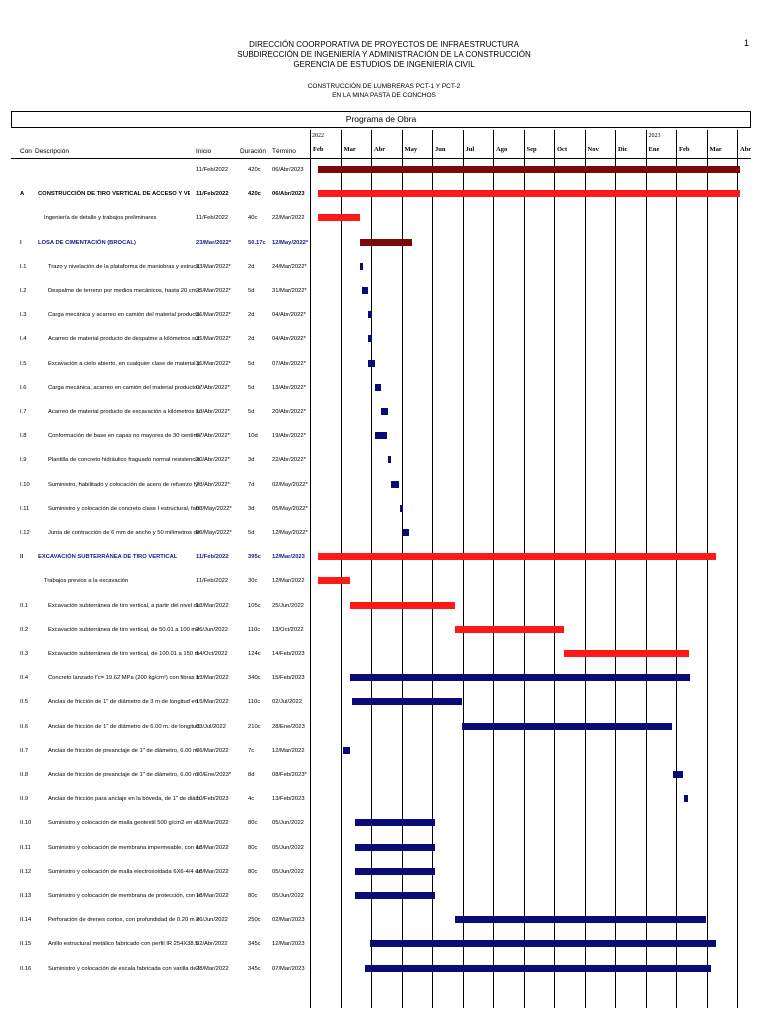 The height and width of the screenshot is (1024, 768). Describe the element at coordinates (290, 533) in the screenshot. I see `task-end: 12/May/2022*` at that location.